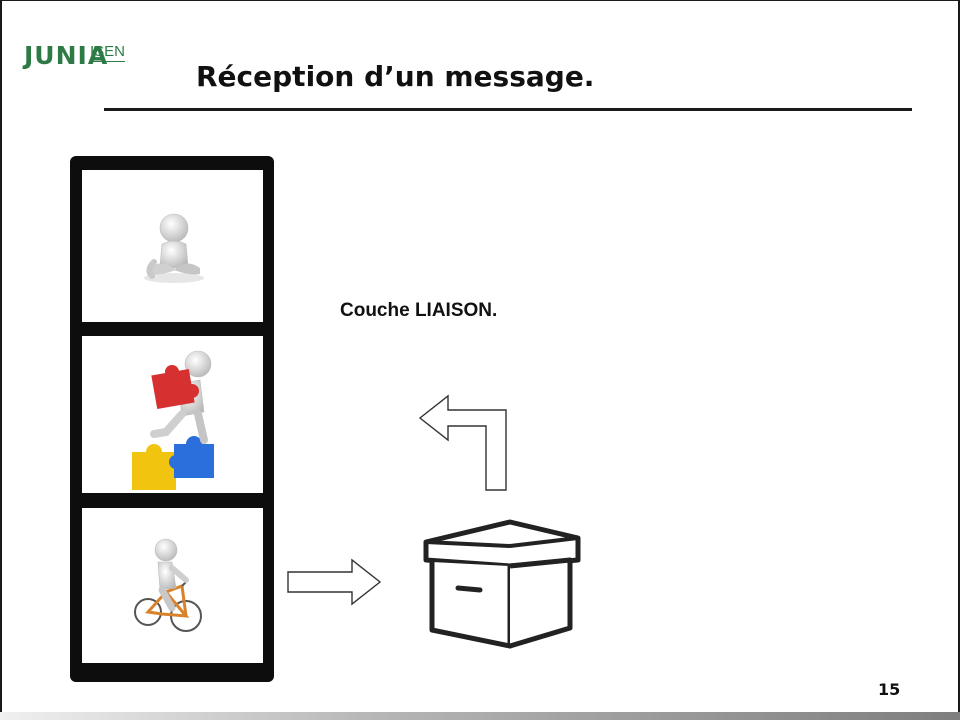 This screenshot has width=960, height=720. I want to click on slide-frame-top, so click(480, 0).